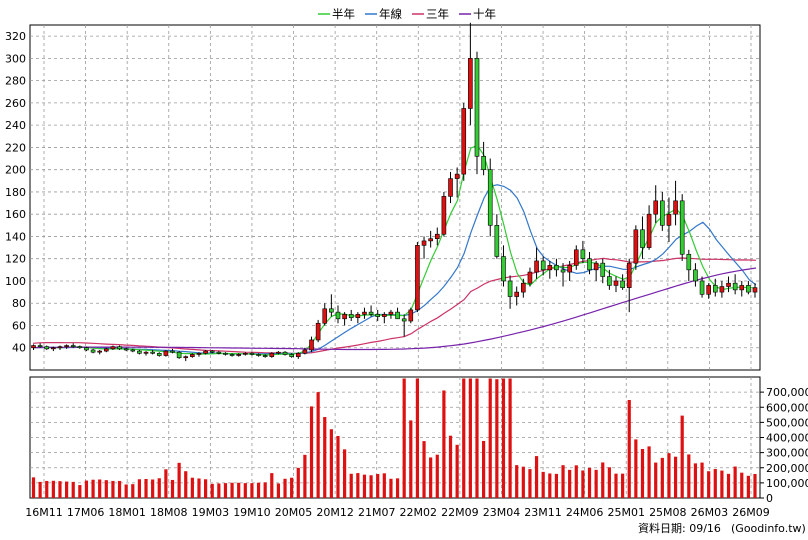 The height and width of the screenshot is (540, 808). What do you see at coordinates (390, 14) in the screenshot?
I see `legend-label-1: 年線` at bounding box center [390, 14].